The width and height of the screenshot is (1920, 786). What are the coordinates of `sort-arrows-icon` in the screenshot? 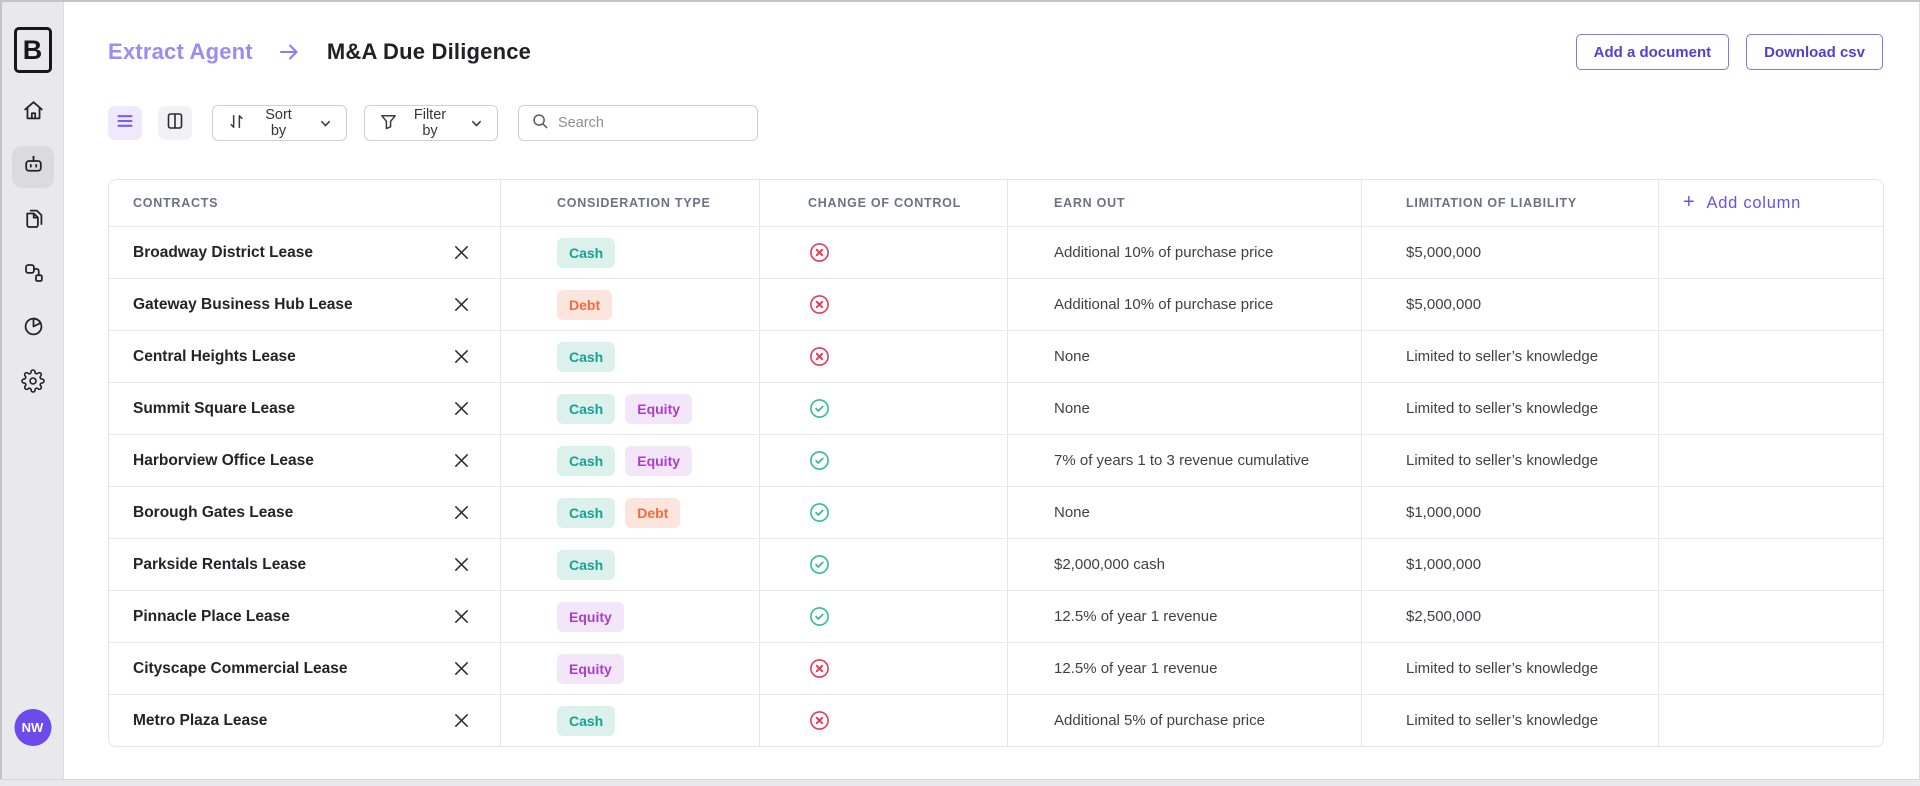 It's located at (236, 123).